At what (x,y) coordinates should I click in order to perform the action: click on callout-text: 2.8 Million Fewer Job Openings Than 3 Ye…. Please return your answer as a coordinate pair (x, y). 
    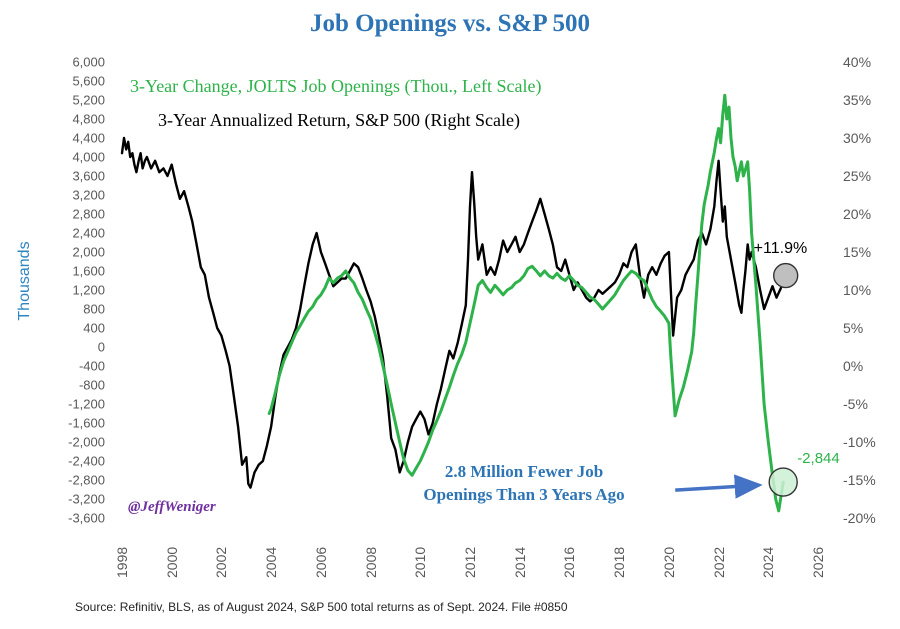
    Looking at the image, I should click on (524, 484).